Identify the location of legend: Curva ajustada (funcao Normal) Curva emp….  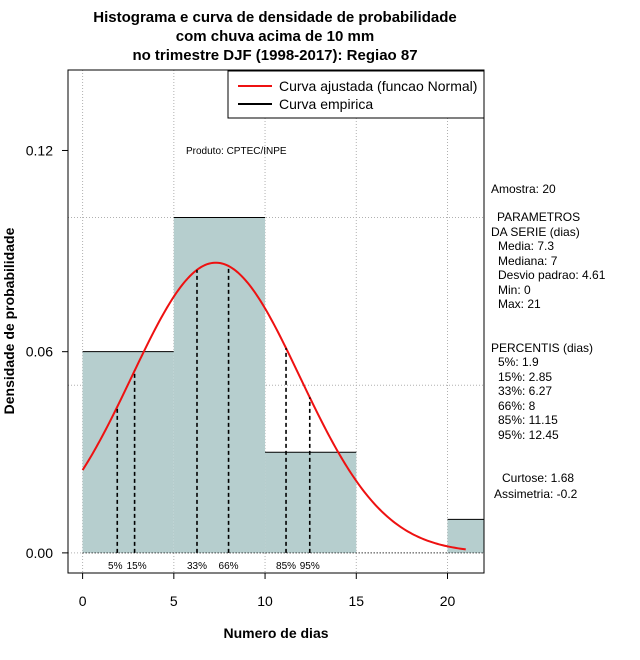
(356, 94).